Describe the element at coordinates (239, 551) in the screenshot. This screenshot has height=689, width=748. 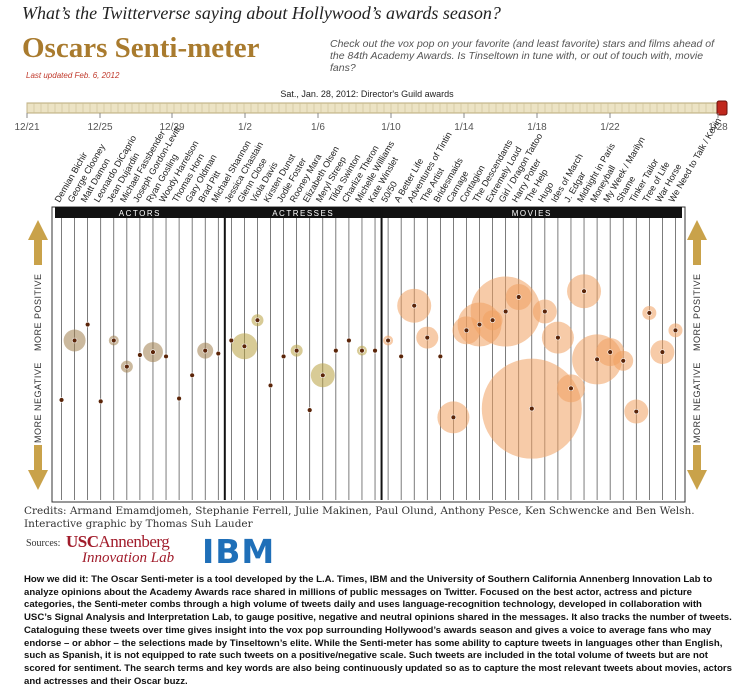
I see `ibm-logo: IBM` at that location.